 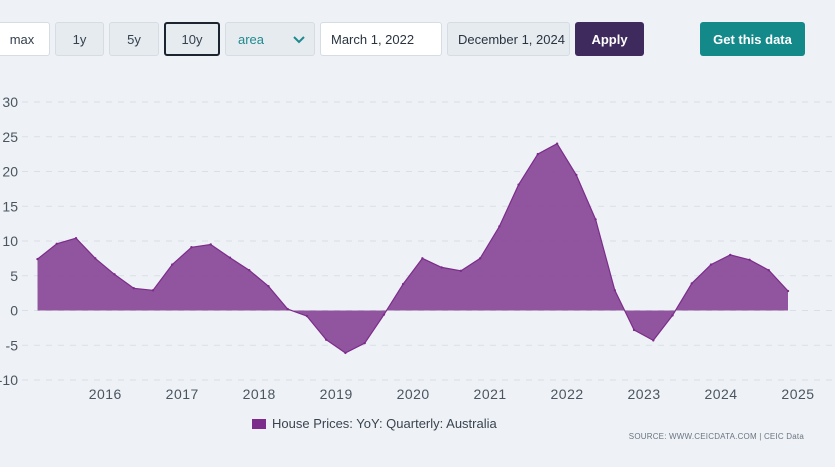 I want to click on y-axis-labels: 30 25 20 15 10 5 0 -5 -10, so click(x=9, y=241).